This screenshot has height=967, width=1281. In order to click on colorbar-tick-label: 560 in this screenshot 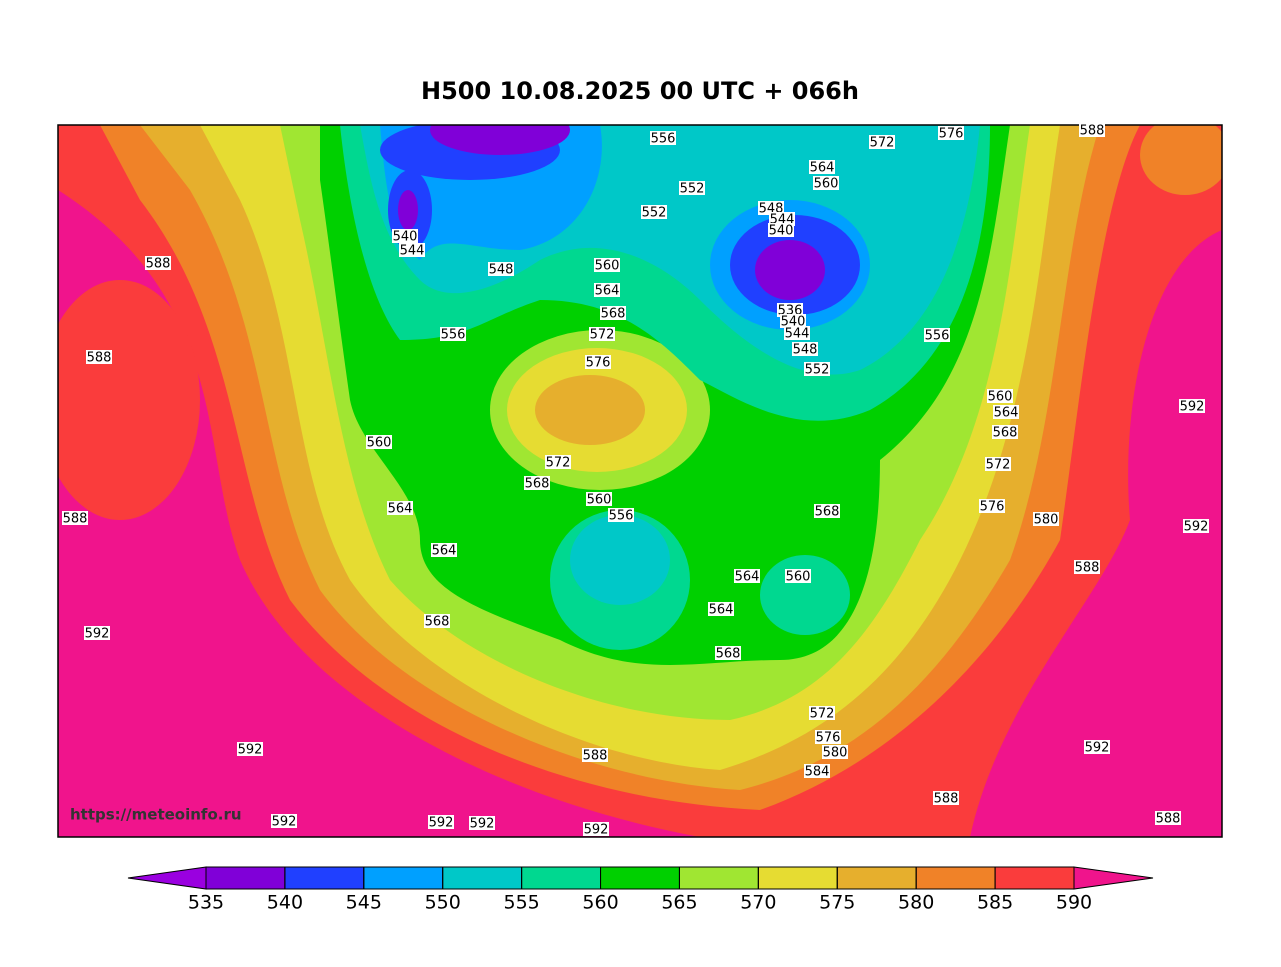, I will do `click(600, 903)`.